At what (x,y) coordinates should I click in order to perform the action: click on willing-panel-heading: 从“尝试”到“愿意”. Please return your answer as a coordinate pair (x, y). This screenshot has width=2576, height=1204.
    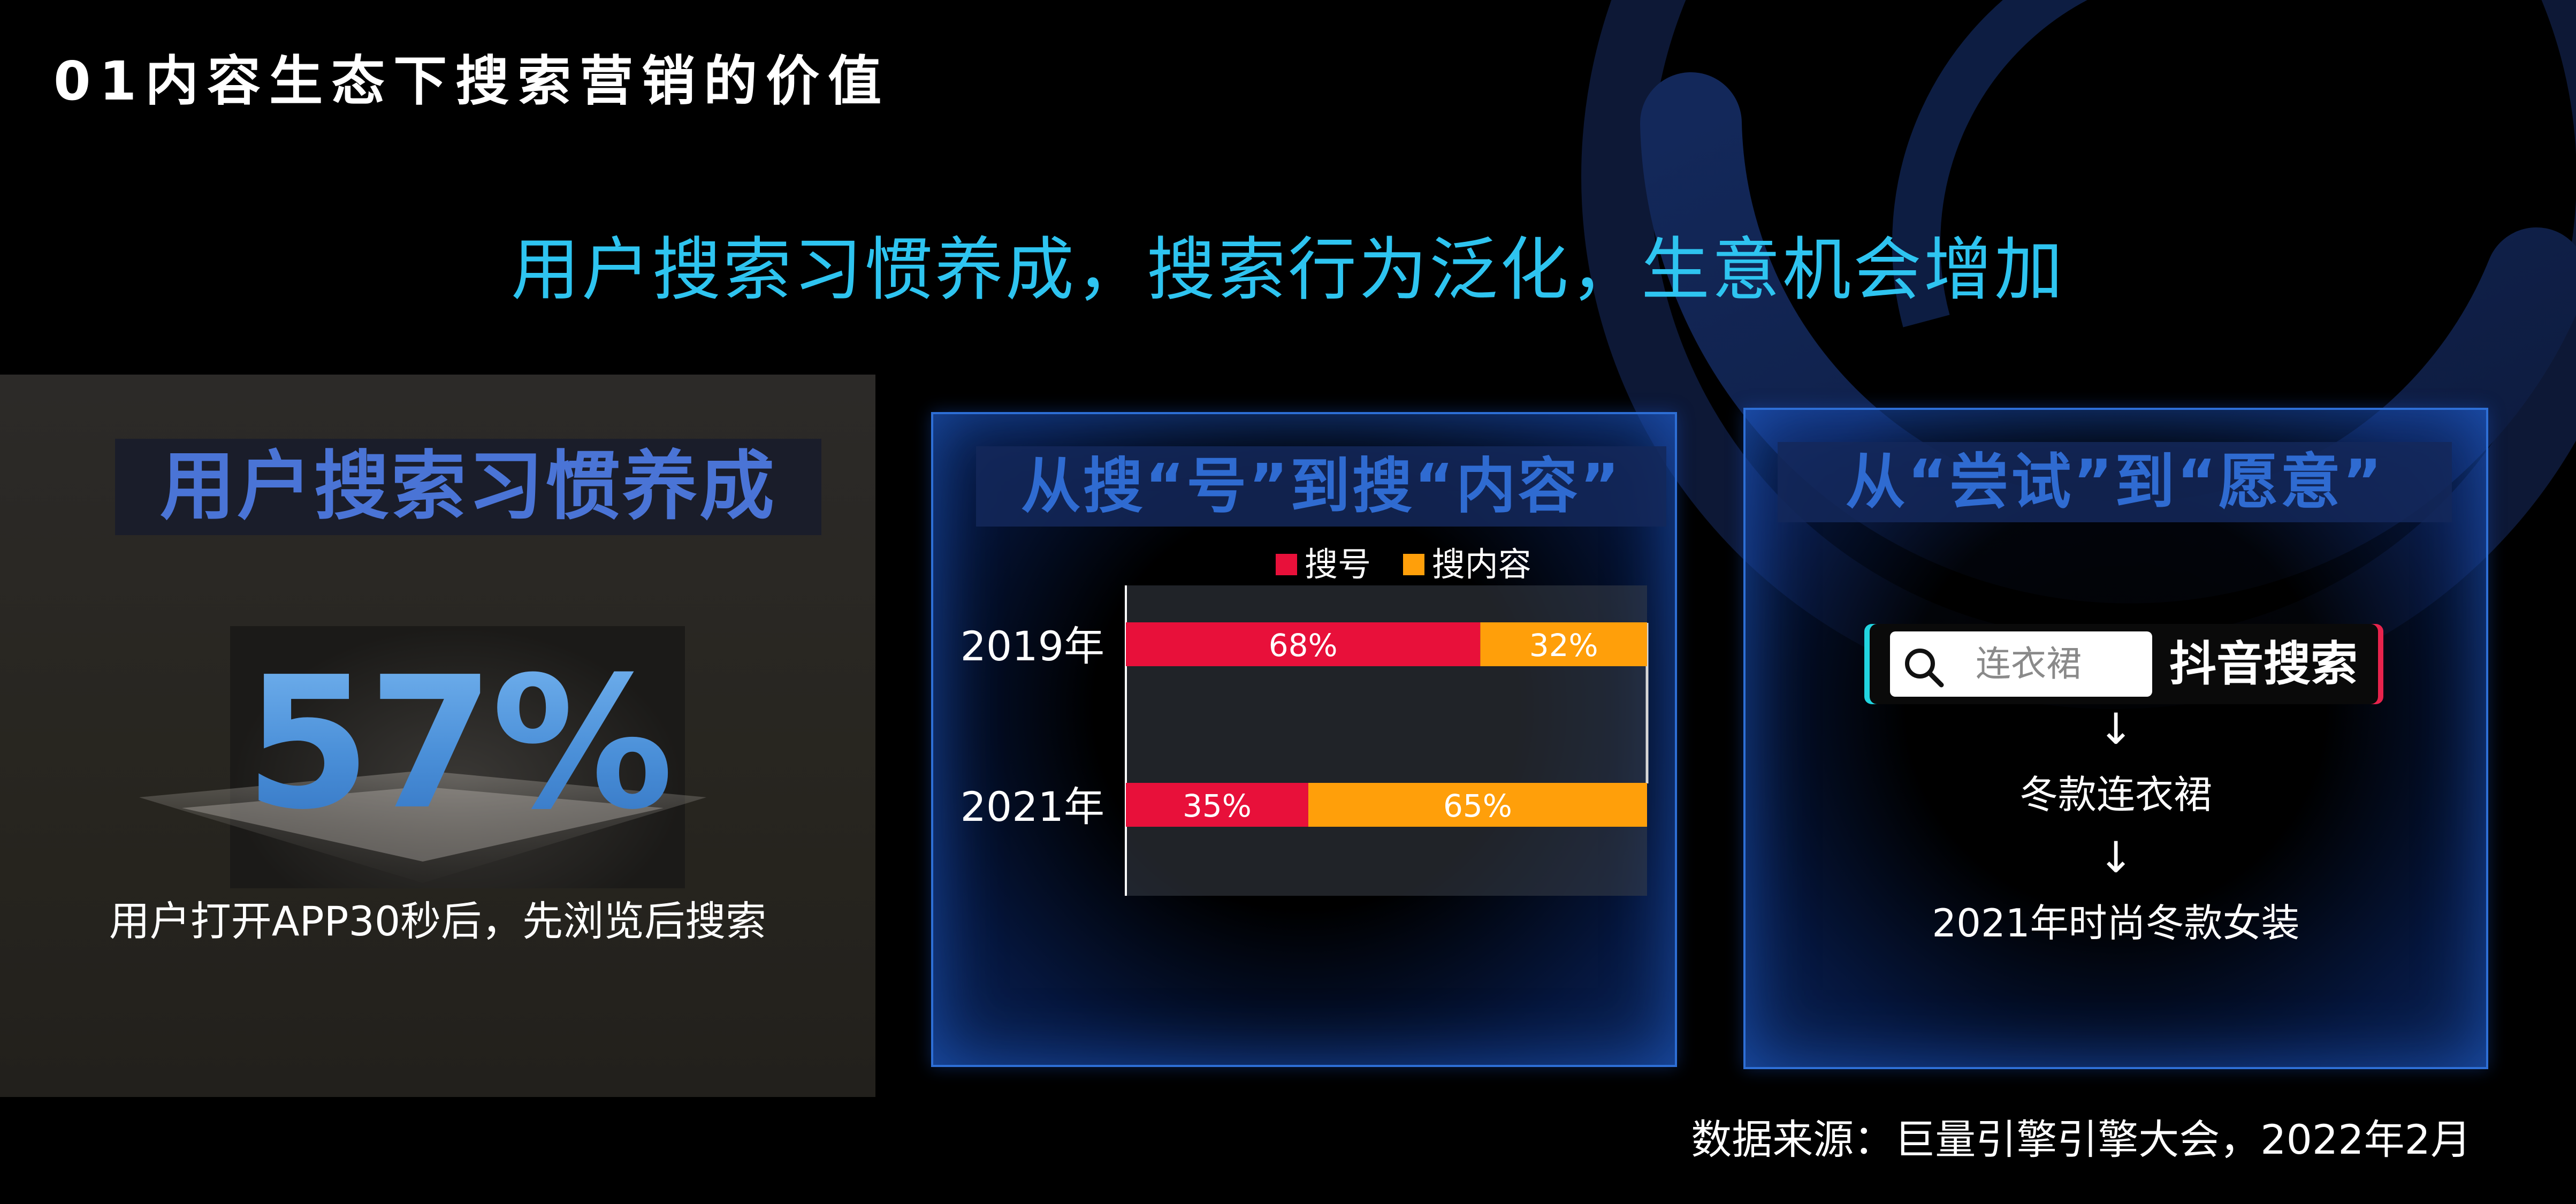
    Looking at the image, I should click on (2115, 482).